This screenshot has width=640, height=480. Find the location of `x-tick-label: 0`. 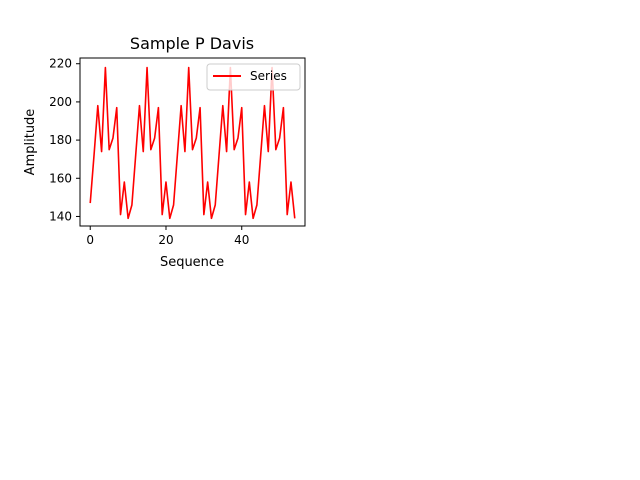

x-tick-label: 0 is located at coordinates (90, 240).